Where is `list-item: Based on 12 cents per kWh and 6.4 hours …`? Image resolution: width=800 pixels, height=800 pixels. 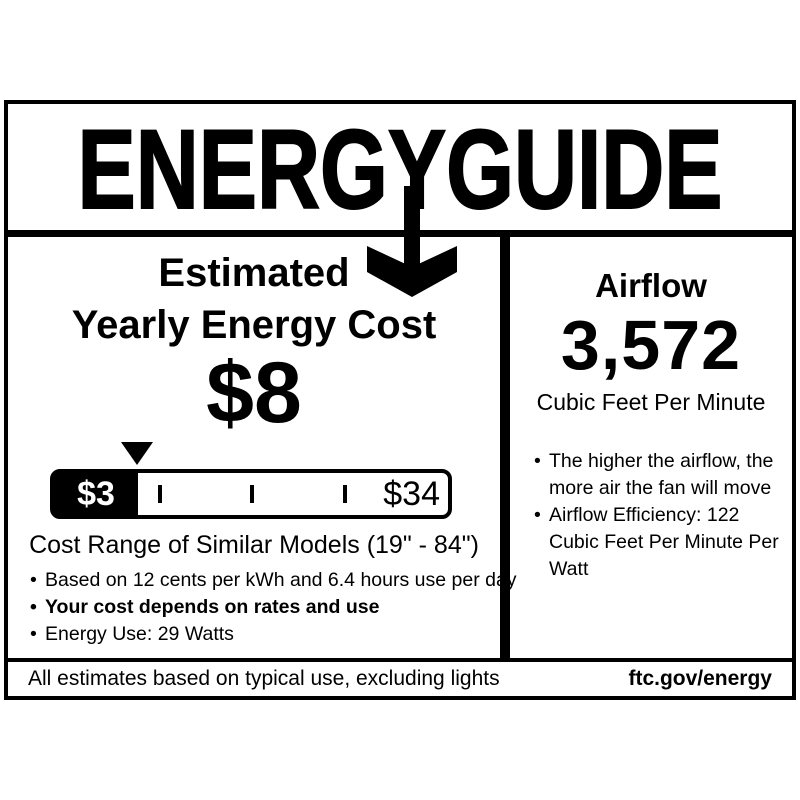
list-item: Based on 12 cents per kWh and 6.4 hours … is located at coordinates (272, 580).